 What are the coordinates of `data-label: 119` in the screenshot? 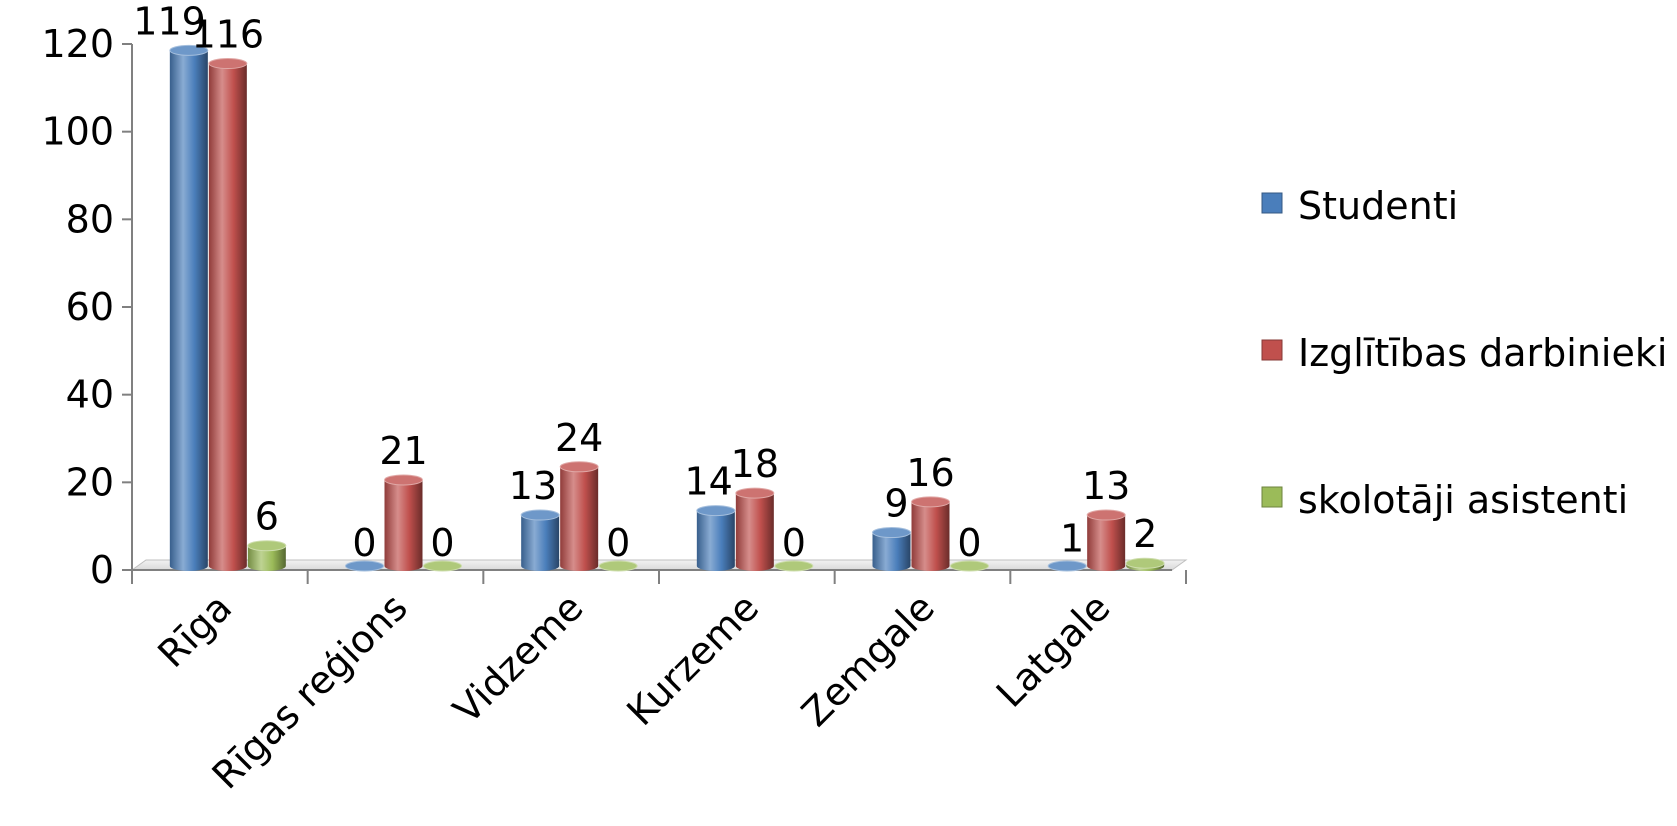 It's located at (169, 21).